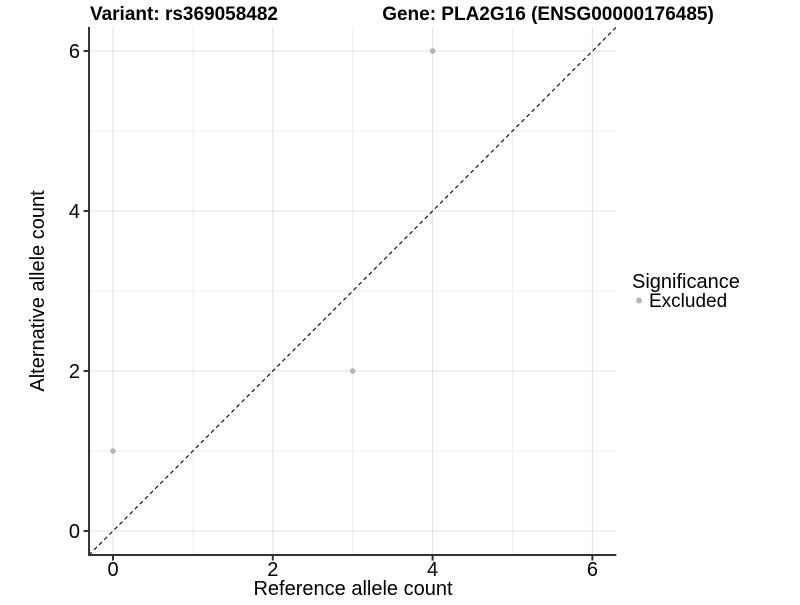  Describe the element at coordinates (112, 570) in the screenshot. I see `x-tick-label: 0` at that location.